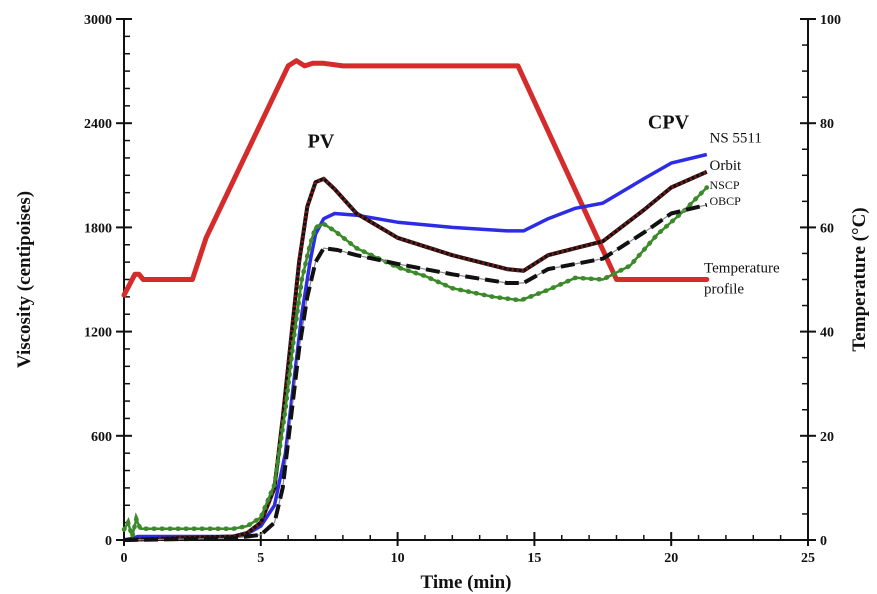  What do you see at coordinates (724, 289) in the screenshot?
I see `series-label-profile: profile` at bounding box center [724, 289].